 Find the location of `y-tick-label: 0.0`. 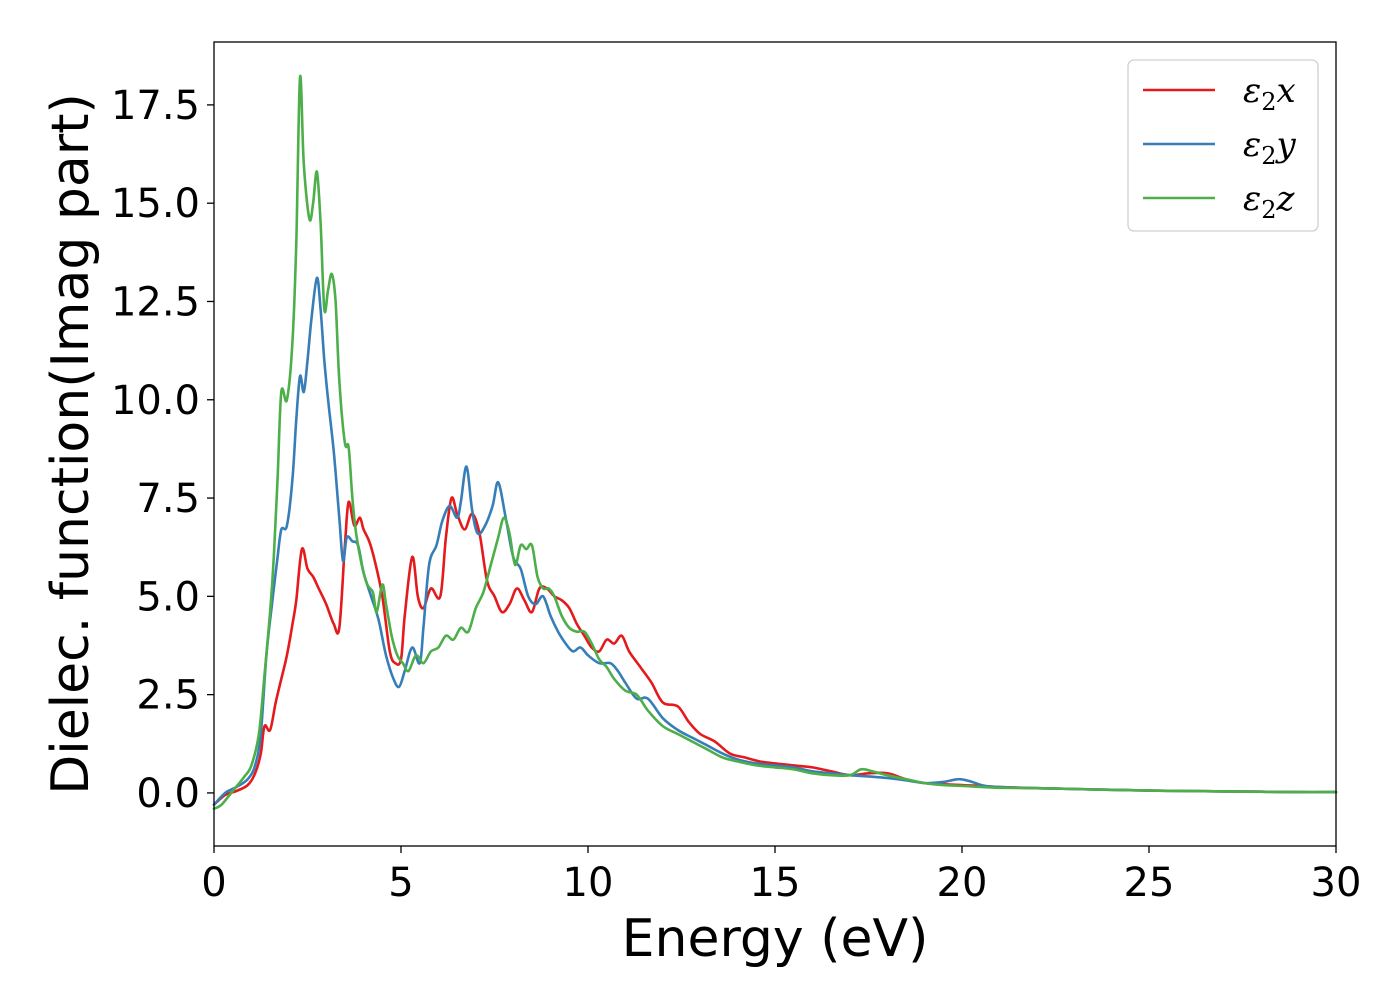

y-tick-label: 0.0 is located at coordinates (168, 794).